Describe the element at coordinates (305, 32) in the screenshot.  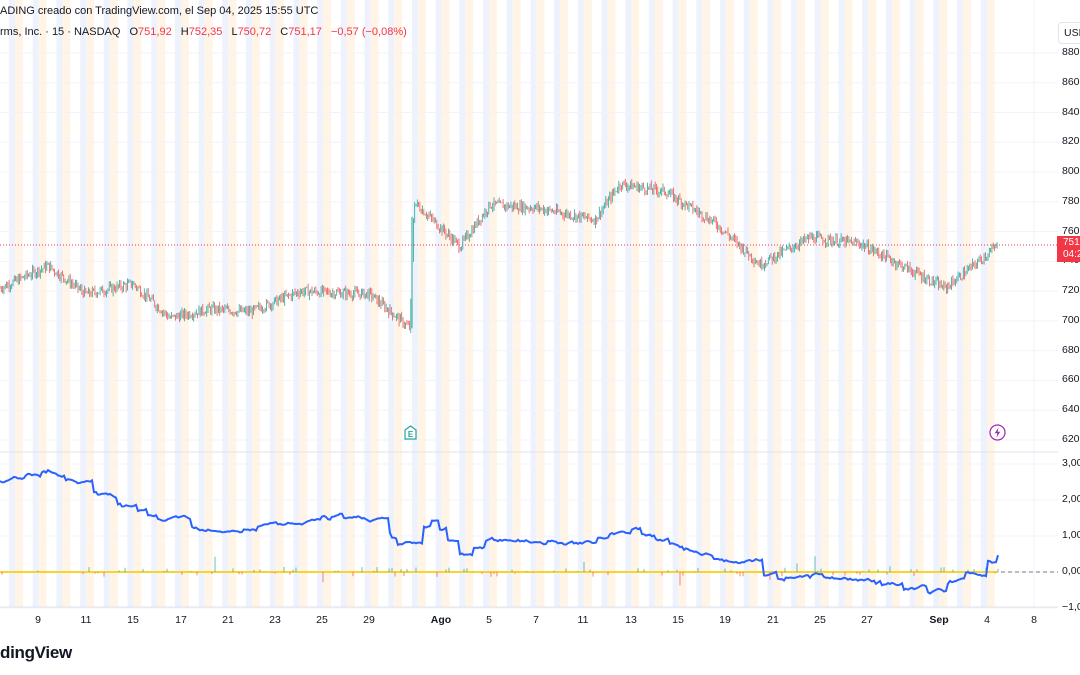
I see `close-value: 751,17` at that location.